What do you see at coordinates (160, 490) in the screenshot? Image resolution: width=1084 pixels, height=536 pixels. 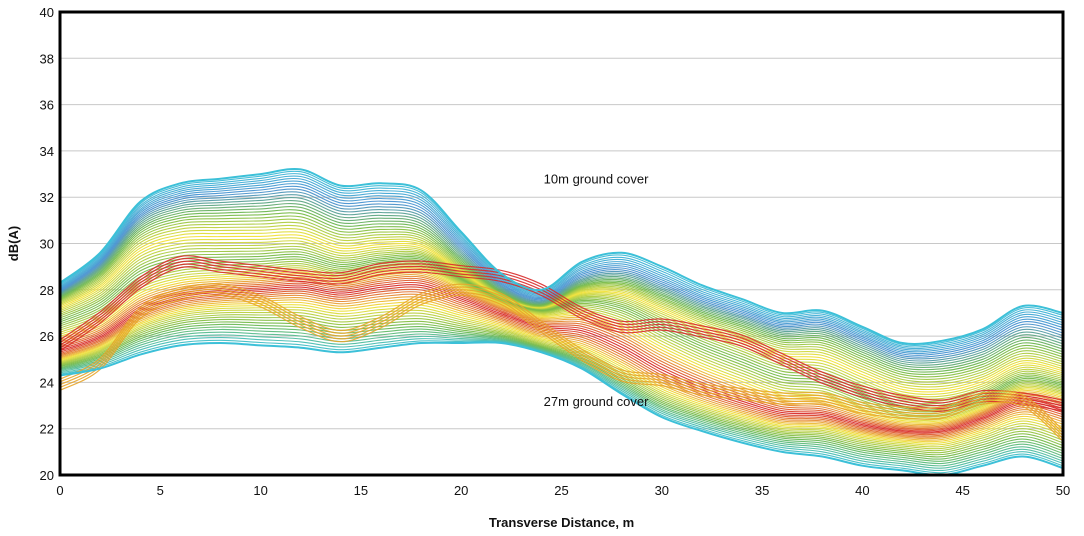 I see `x-tick-label: 5` at bounding box center [160, 490].